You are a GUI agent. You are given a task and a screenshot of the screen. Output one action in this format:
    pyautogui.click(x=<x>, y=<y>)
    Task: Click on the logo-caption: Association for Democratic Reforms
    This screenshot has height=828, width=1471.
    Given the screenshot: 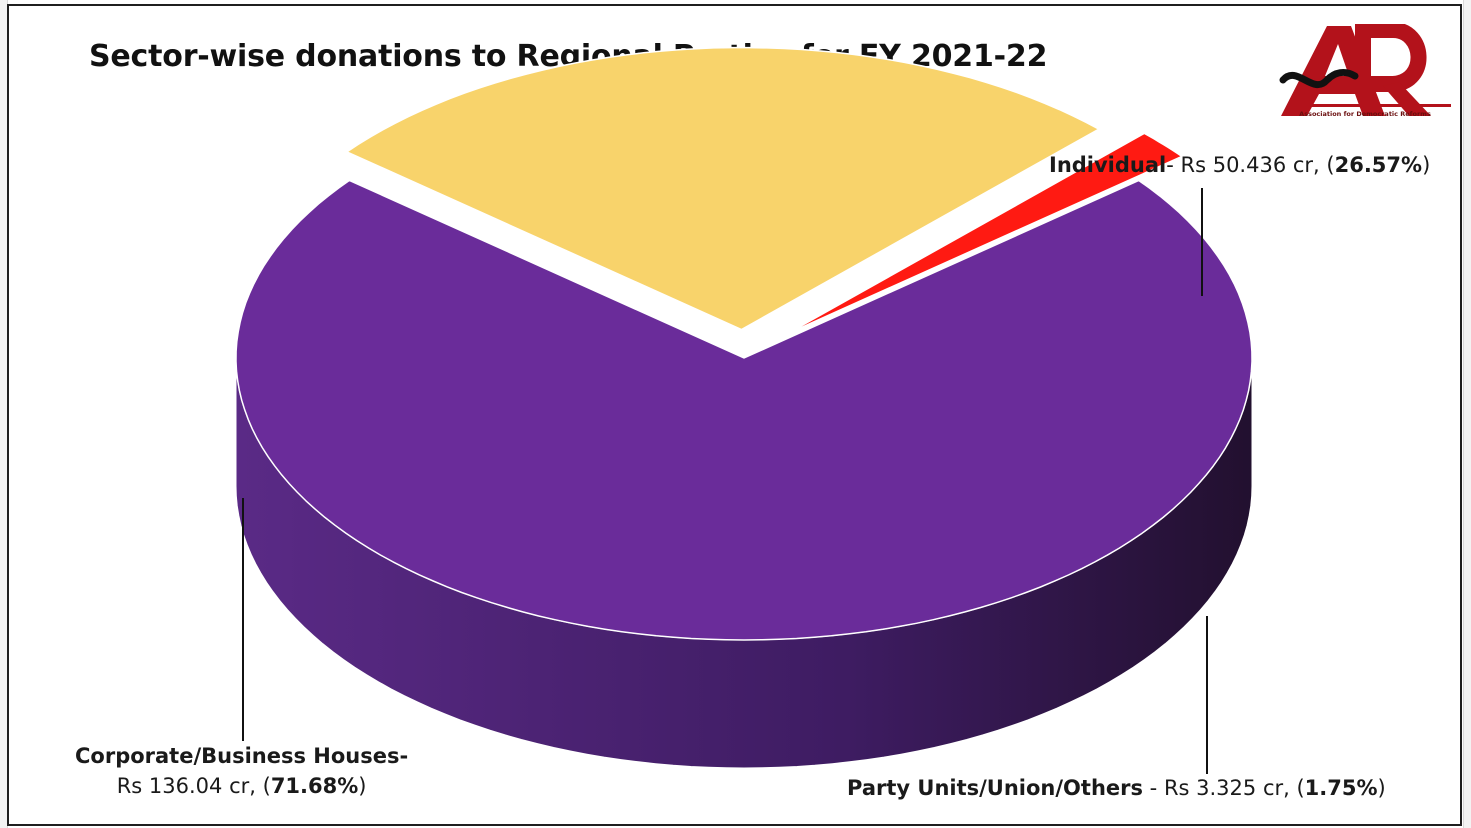 What is the action you would take?
    pyautogui.click(x=1365, y=114)
    